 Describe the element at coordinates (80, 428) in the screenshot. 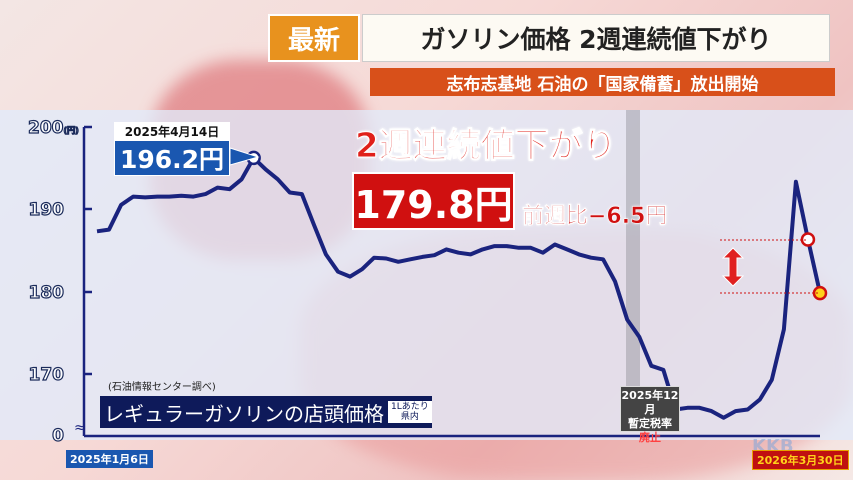

I see `axis-break-icon: ≈` at that location.